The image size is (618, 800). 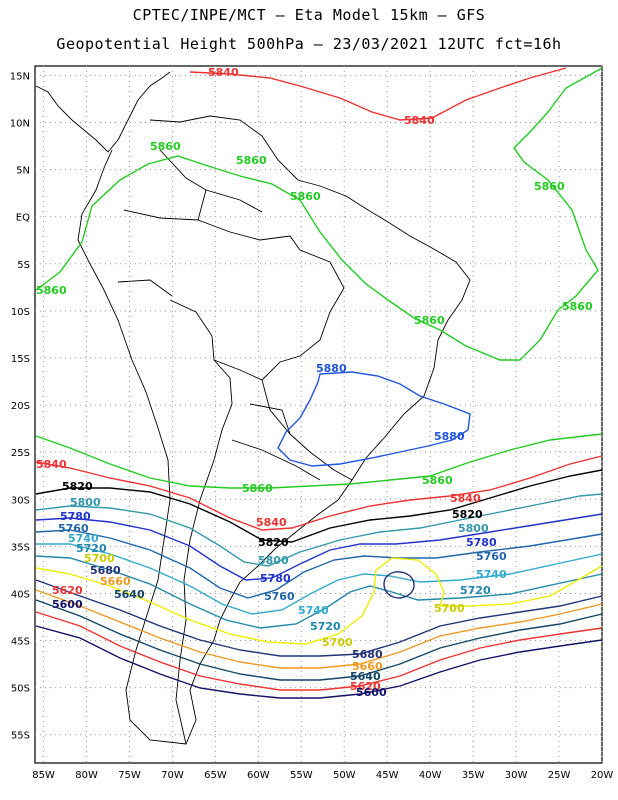 I want to click on lat-tick-label: 35S, so click(x=20, y=547).